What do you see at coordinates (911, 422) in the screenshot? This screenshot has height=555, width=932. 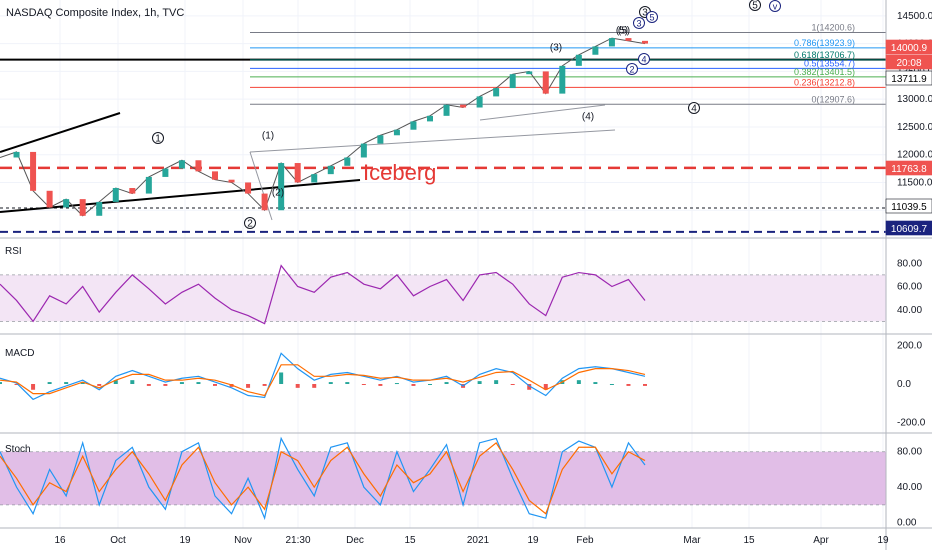 I see `macd-tick-2: -200.0` at bounding box center [911, 422].